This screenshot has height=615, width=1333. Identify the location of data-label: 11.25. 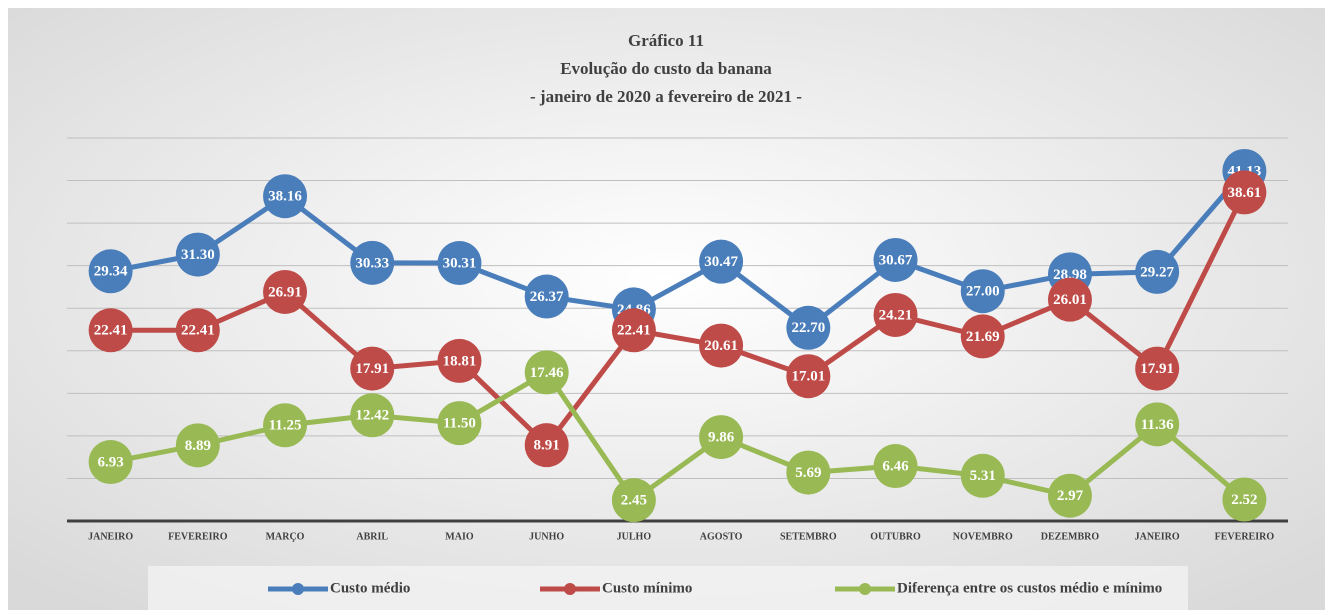
(285, 426).